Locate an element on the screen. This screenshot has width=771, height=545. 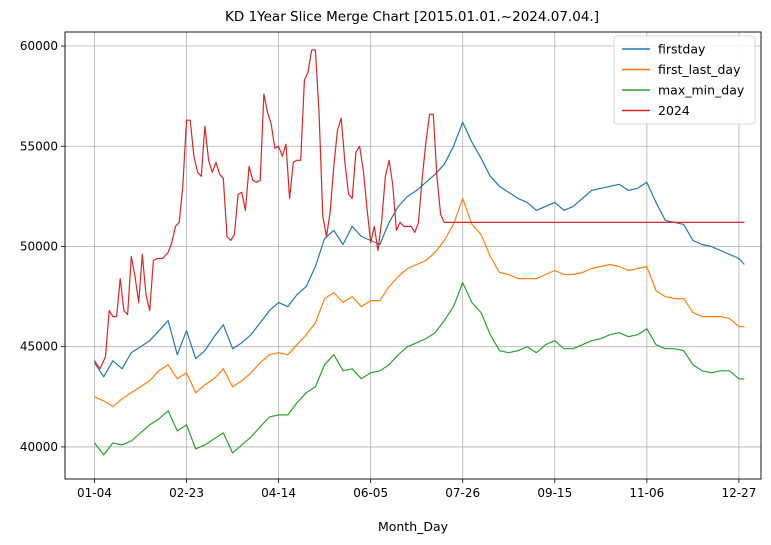
legend: firstday first_last_day max_min_day 2024 is located at coordinates (684, 80).